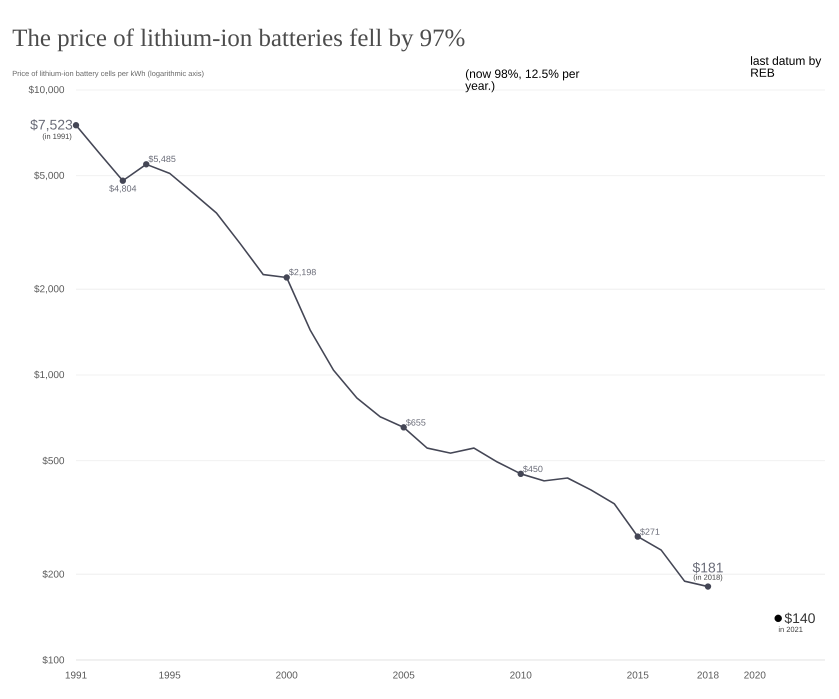  Describe the element at coordinates (522, 80) in the screenshot. I see `annotation: (now 98%, 12.5% per year.)` at that location.